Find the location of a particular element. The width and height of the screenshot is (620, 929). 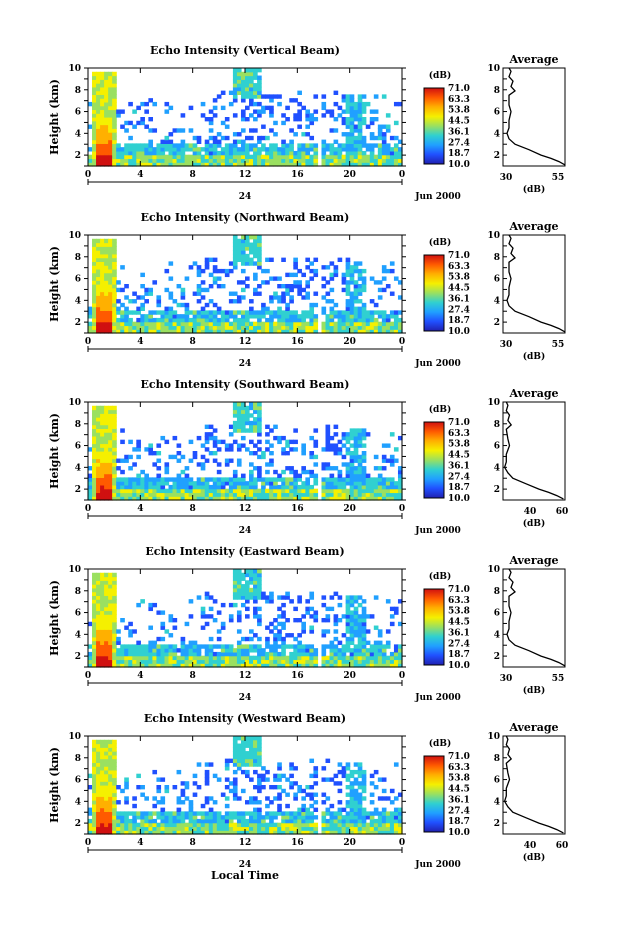

avg-xtick: 40 is located at coordinates (530, 512).